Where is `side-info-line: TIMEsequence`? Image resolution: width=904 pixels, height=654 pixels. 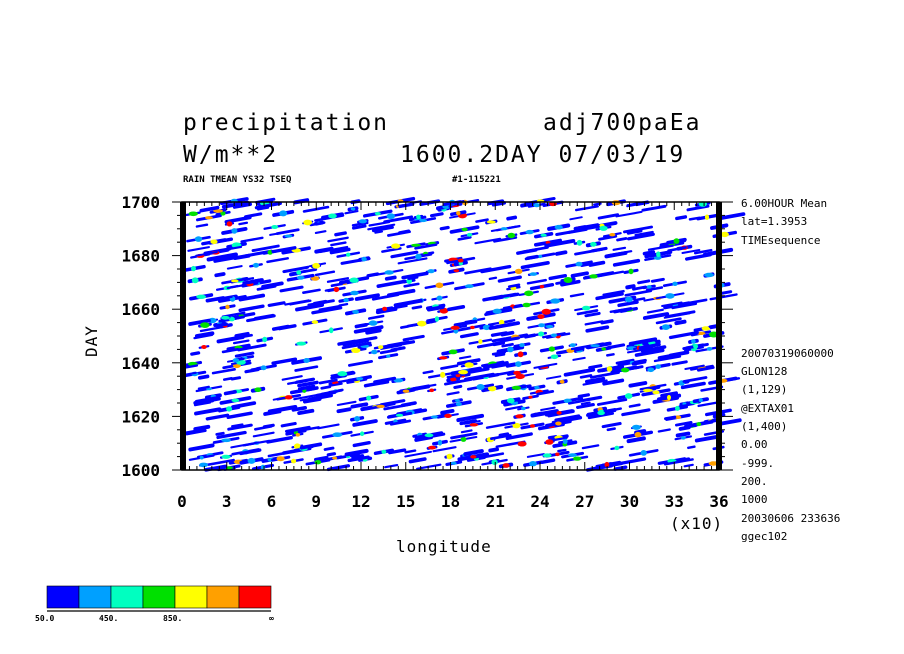
side-info-line: TIMEsequence is located at coordinates (780, 240).